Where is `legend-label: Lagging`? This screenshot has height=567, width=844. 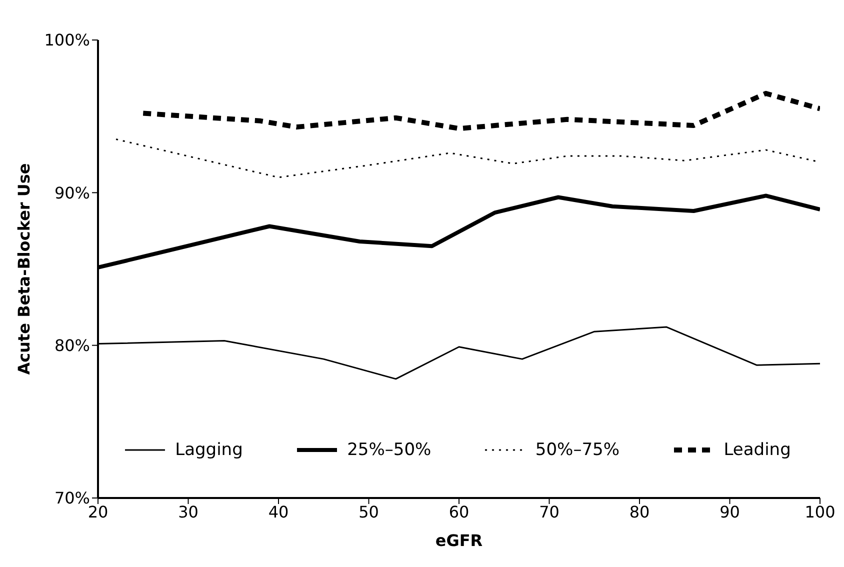
legend-label: Lagging is located at coordinates (209, 450).